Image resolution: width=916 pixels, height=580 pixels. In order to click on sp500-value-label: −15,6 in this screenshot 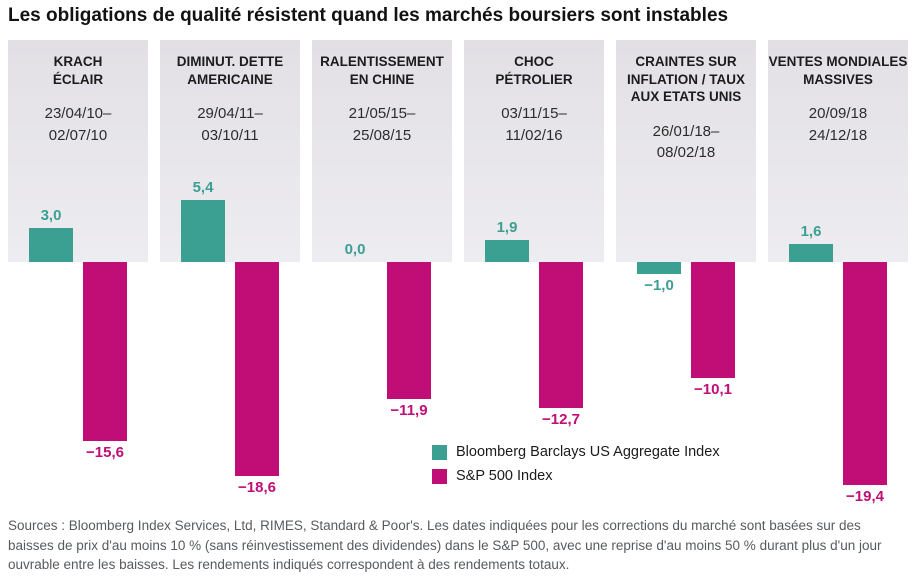, I will do `click(105, 453)`.